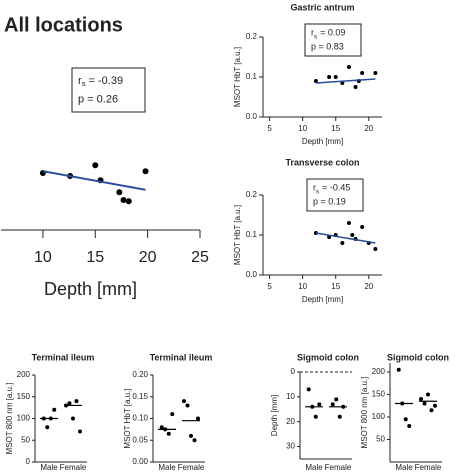 The width and height of the screenshot is (474, 474). I want to click on stats-r: rs = 0.09, so click(328, 34).